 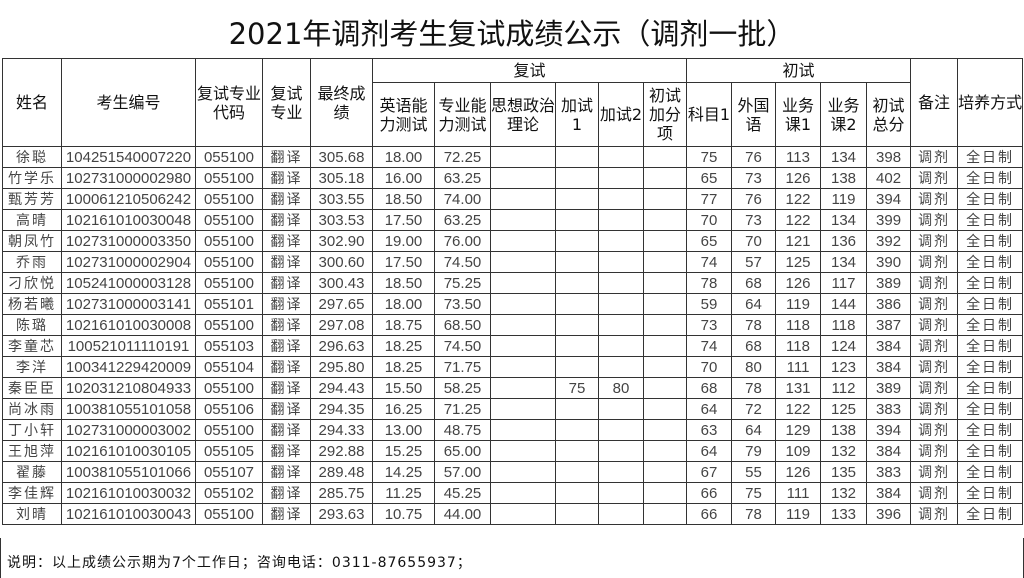 What do you see at coordinates (341, 241) in the screenshot?
I see `cell-final: 302.90` at bounding box center [341, 241].